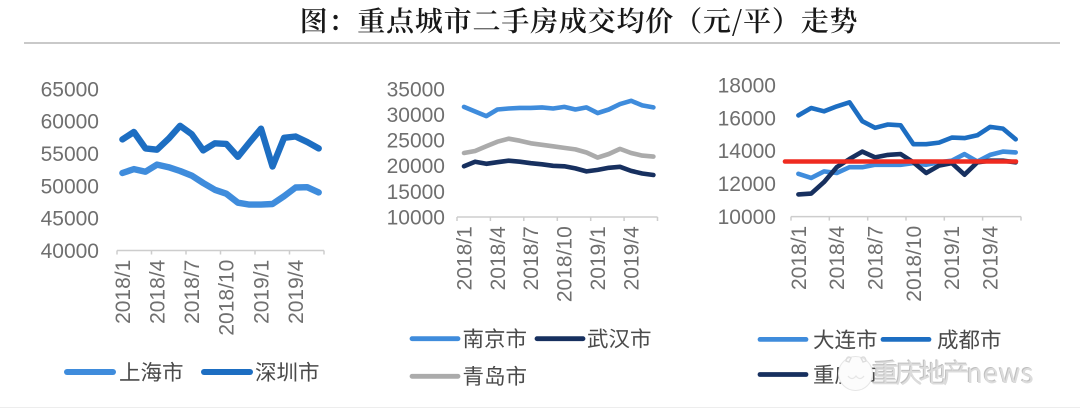  Describe the element at coordinates (416, 89) in the screenshot. I see `svg-text: 35000` at that location.